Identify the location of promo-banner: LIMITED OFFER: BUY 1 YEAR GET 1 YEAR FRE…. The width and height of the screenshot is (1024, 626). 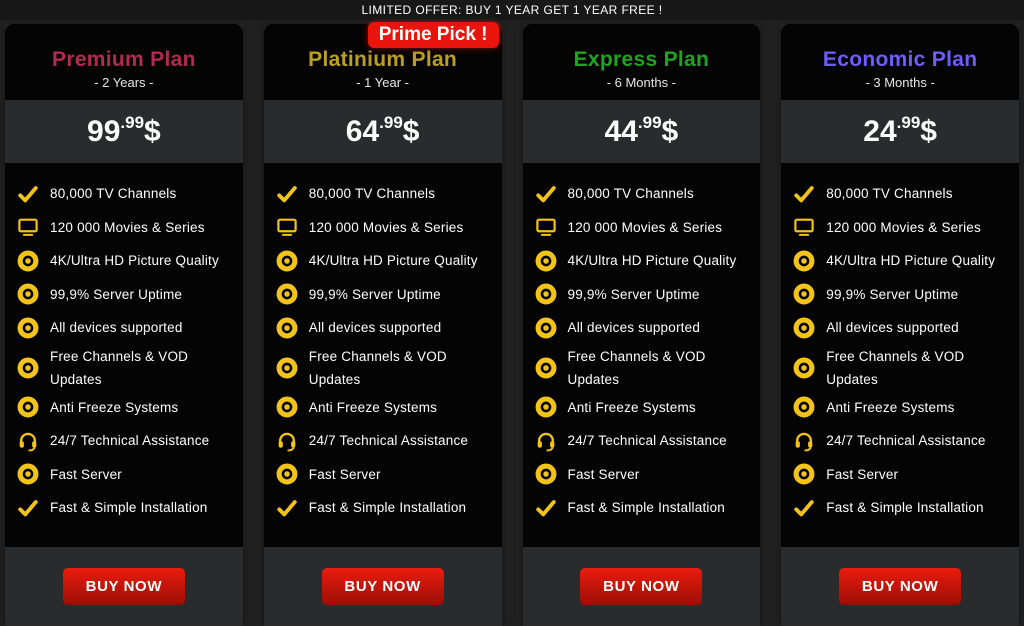
(512, 10).